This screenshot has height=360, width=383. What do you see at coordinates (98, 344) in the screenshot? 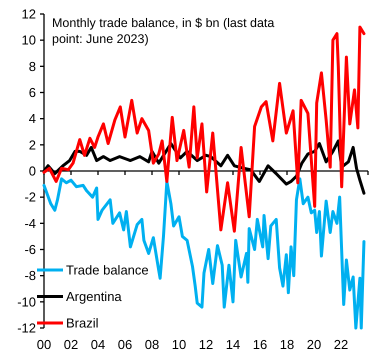
I see `x-tick-label: 04` at bounding box center [98, 344].